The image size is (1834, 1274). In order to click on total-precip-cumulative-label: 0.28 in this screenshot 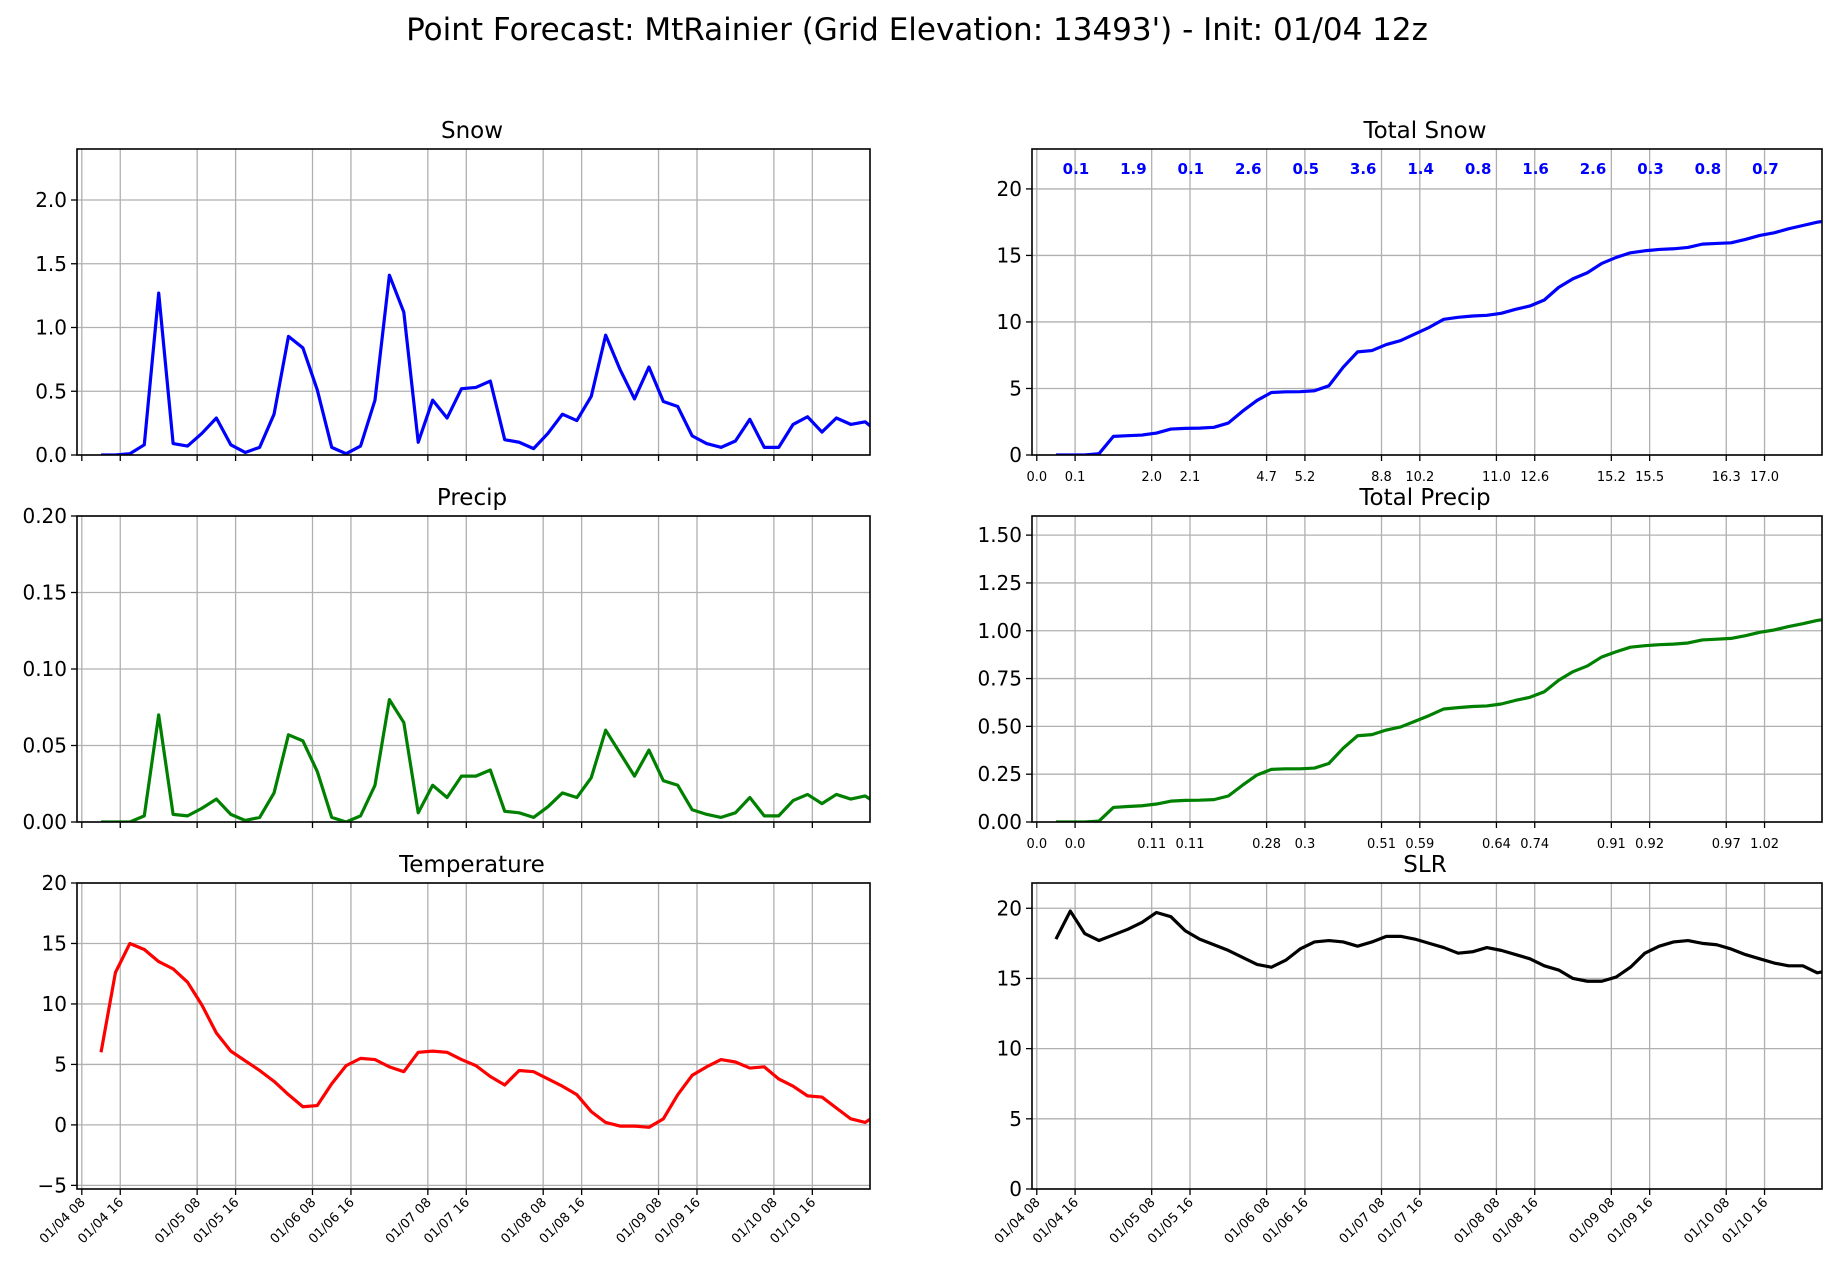, I will do `click(1266, 844)`.